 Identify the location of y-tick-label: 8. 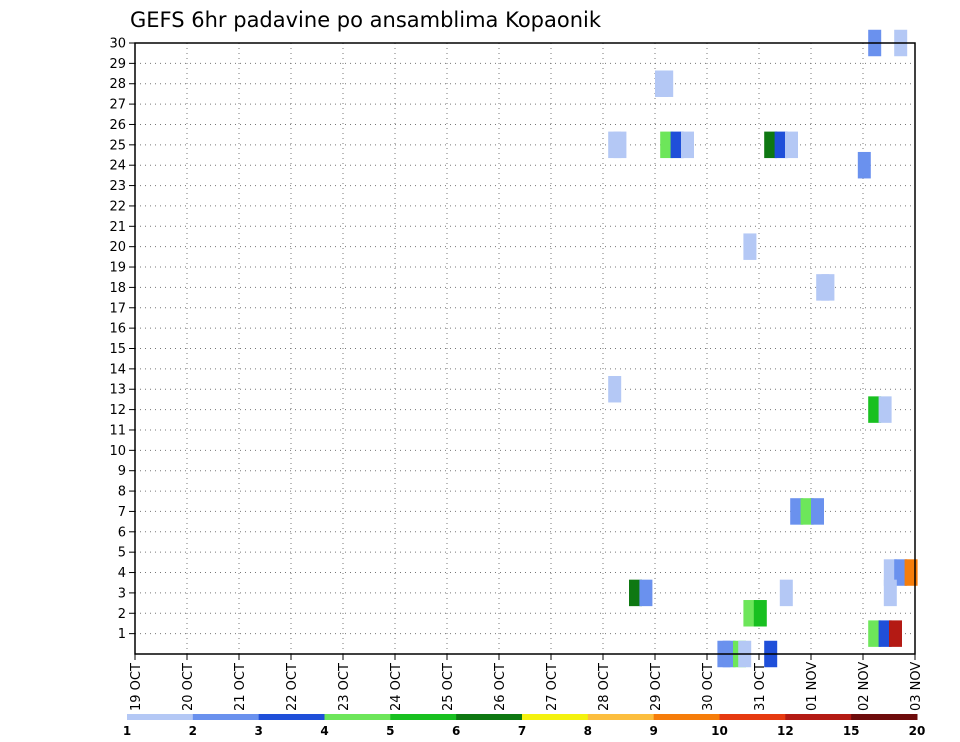
(122, 492).